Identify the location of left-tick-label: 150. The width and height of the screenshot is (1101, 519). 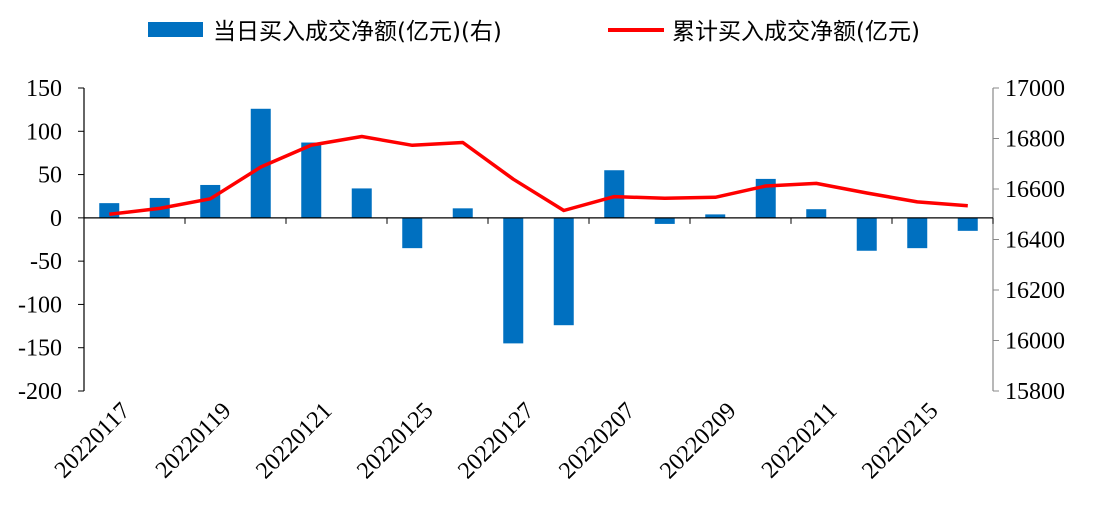
(44, 89).